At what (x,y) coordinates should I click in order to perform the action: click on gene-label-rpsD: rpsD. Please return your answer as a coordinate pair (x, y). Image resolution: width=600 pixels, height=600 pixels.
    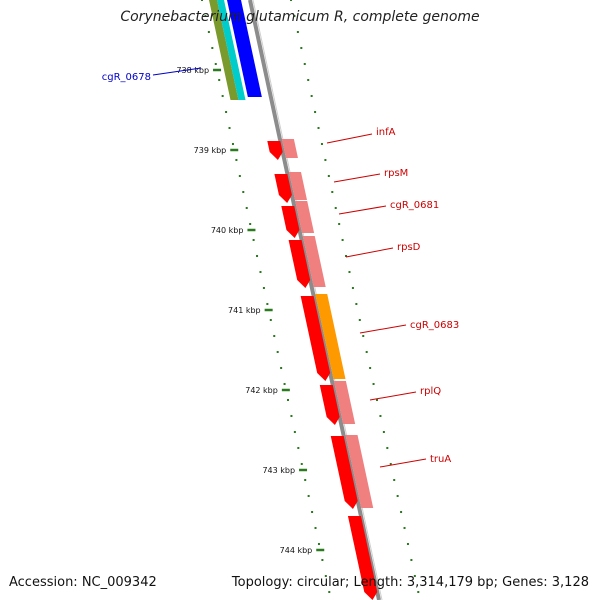
    Looking at the image, I should click on (409, 247).